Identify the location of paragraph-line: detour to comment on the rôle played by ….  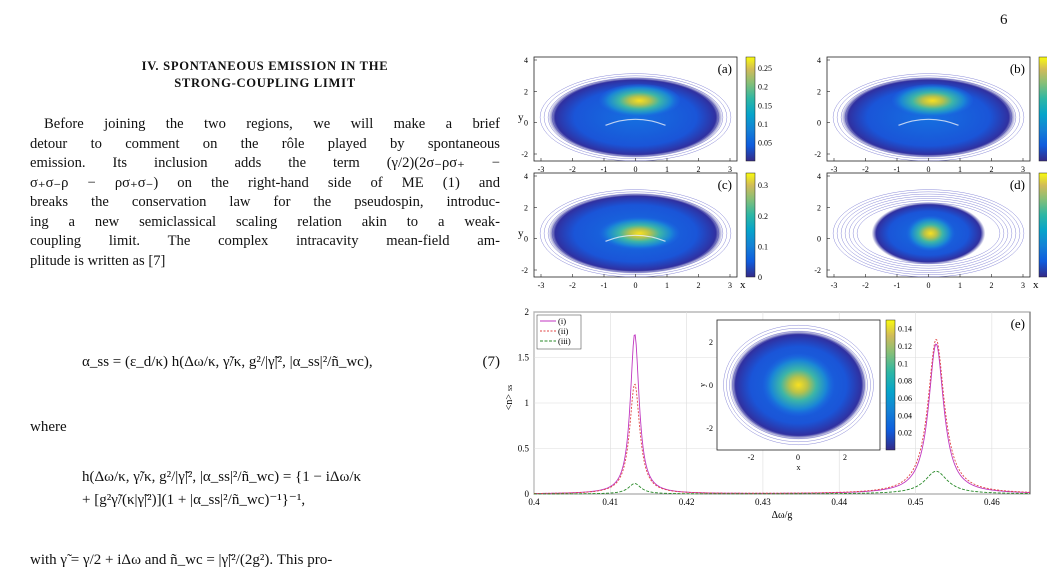
(265, 143).